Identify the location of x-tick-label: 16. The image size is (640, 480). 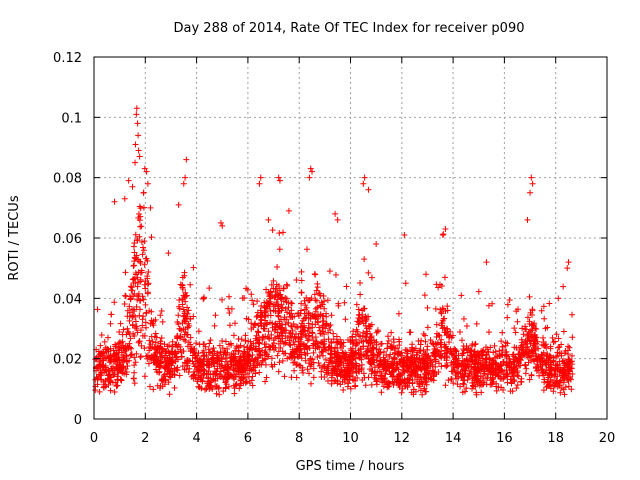
(504, 438).